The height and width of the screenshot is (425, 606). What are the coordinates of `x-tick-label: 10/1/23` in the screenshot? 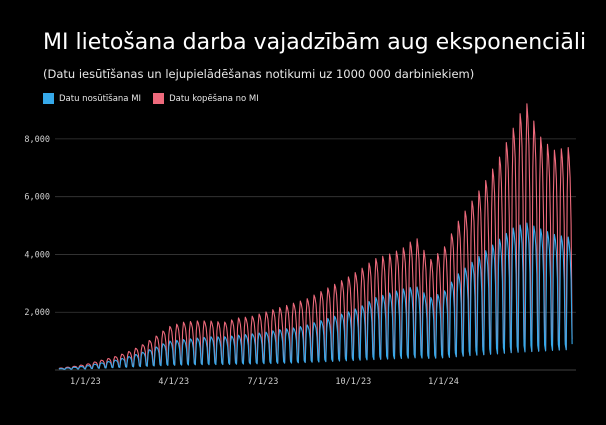 It's located at (353, 382).